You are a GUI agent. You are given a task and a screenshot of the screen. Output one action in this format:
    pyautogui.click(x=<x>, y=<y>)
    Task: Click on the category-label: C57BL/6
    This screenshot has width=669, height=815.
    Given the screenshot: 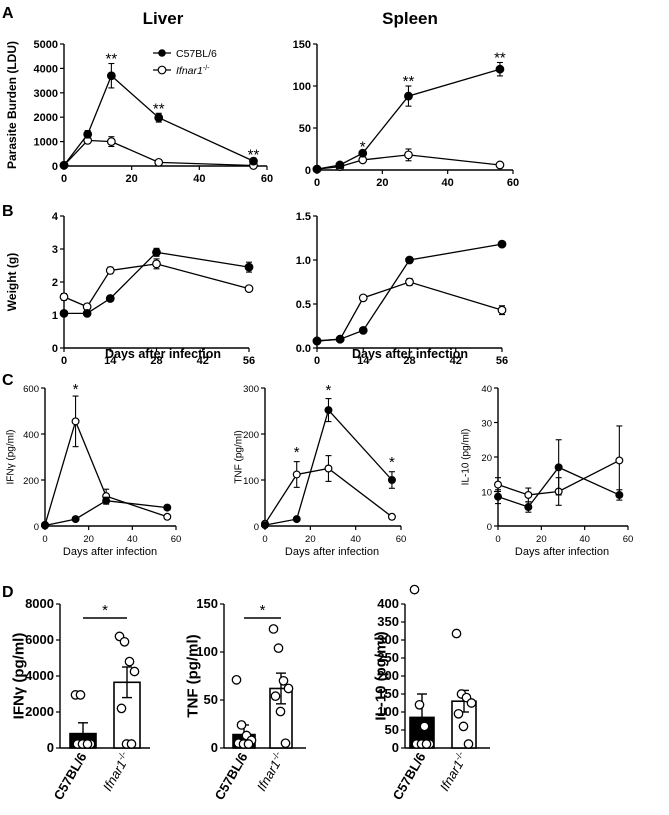 What is the action you would take?
    pyautogui.click(x=409, y=776)
    